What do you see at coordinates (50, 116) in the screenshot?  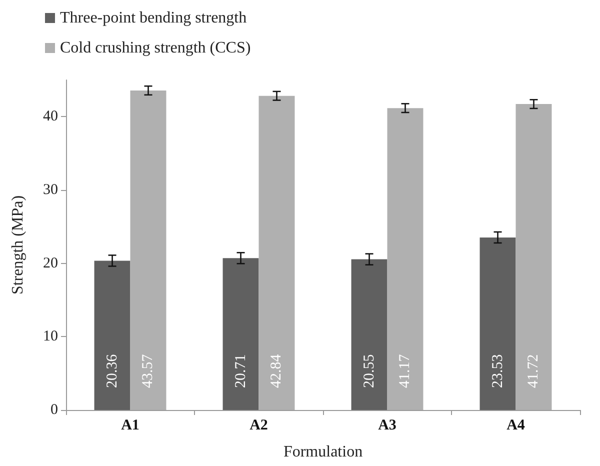 I see `y-tick-label: 40` at bounding box center [50, 116].